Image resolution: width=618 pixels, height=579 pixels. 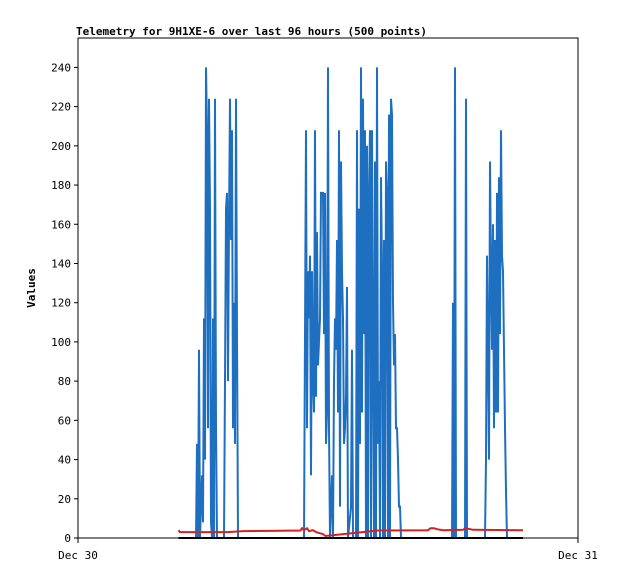 What do you see at coordinates (61, 303) in the screenshot?
I see `y-tick-label: 120` at bounding box center [61, 303].